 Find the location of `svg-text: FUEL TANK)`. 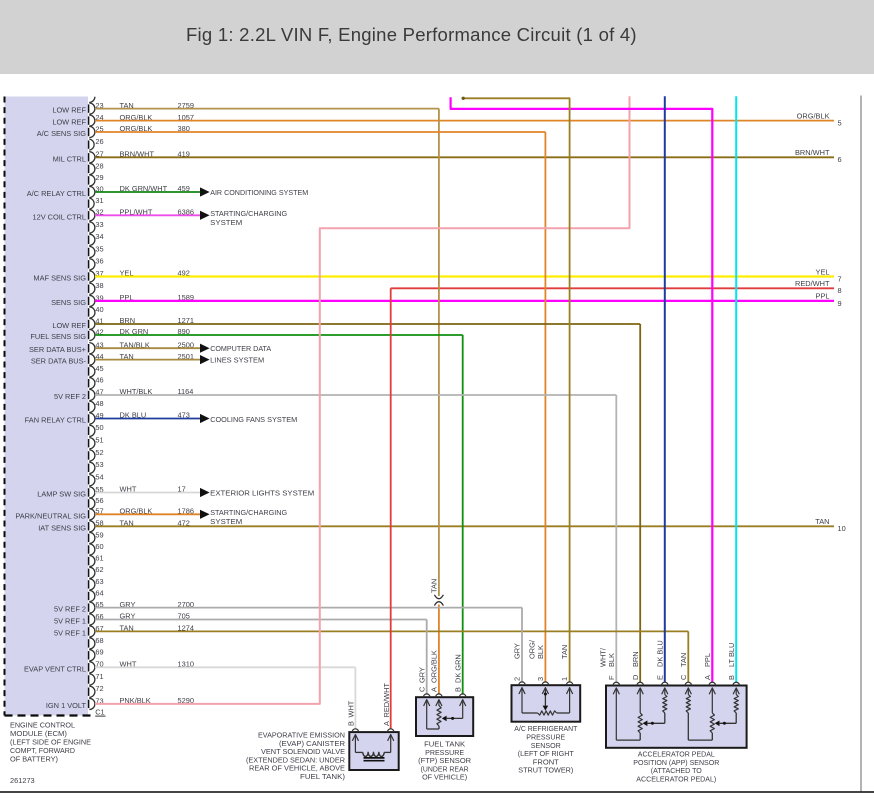

svg-text: FUEL TANK) is located at coordinates (322, 776).